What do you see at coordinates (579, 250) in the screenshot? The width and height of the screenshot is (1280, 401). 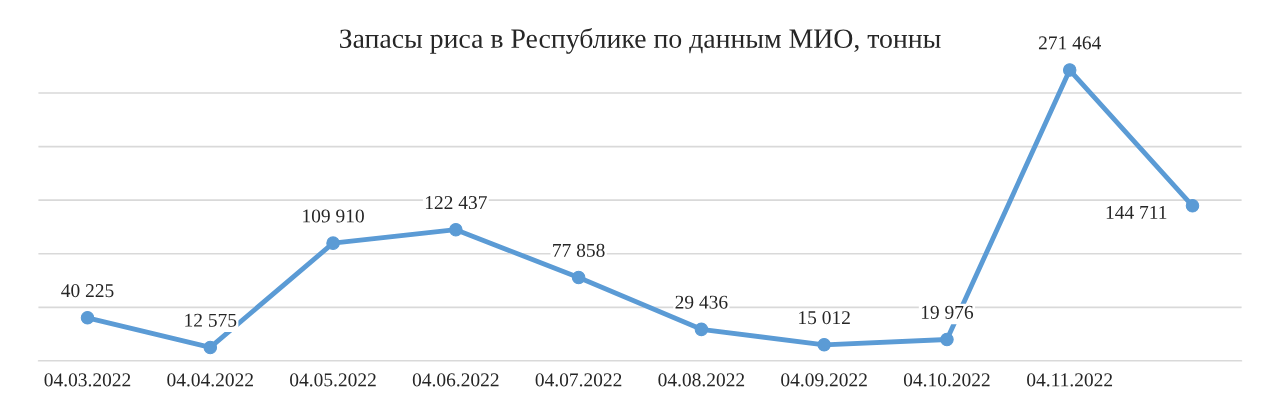 I see `data-label: 77 858` at bounding box center [579, 250].